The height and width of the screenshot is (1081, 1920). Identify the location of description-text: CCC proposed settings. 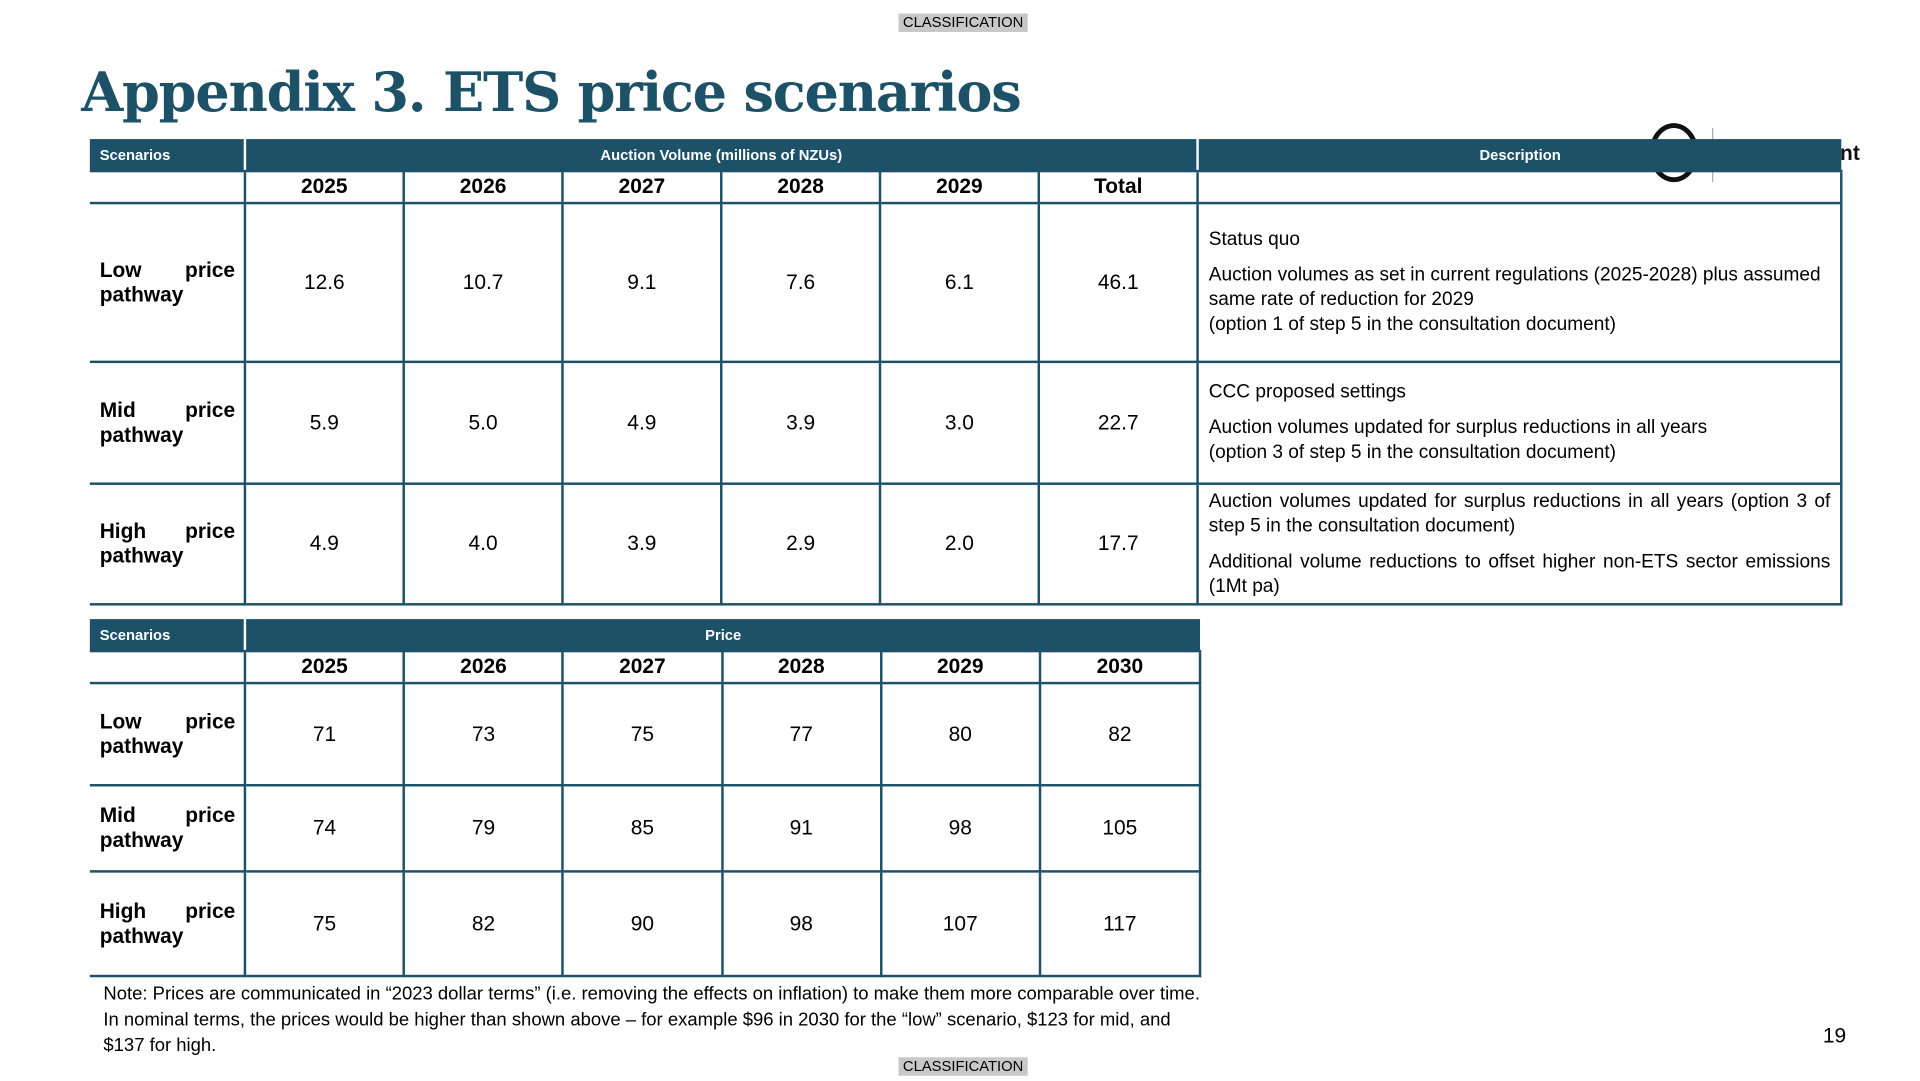
(1307, 392).